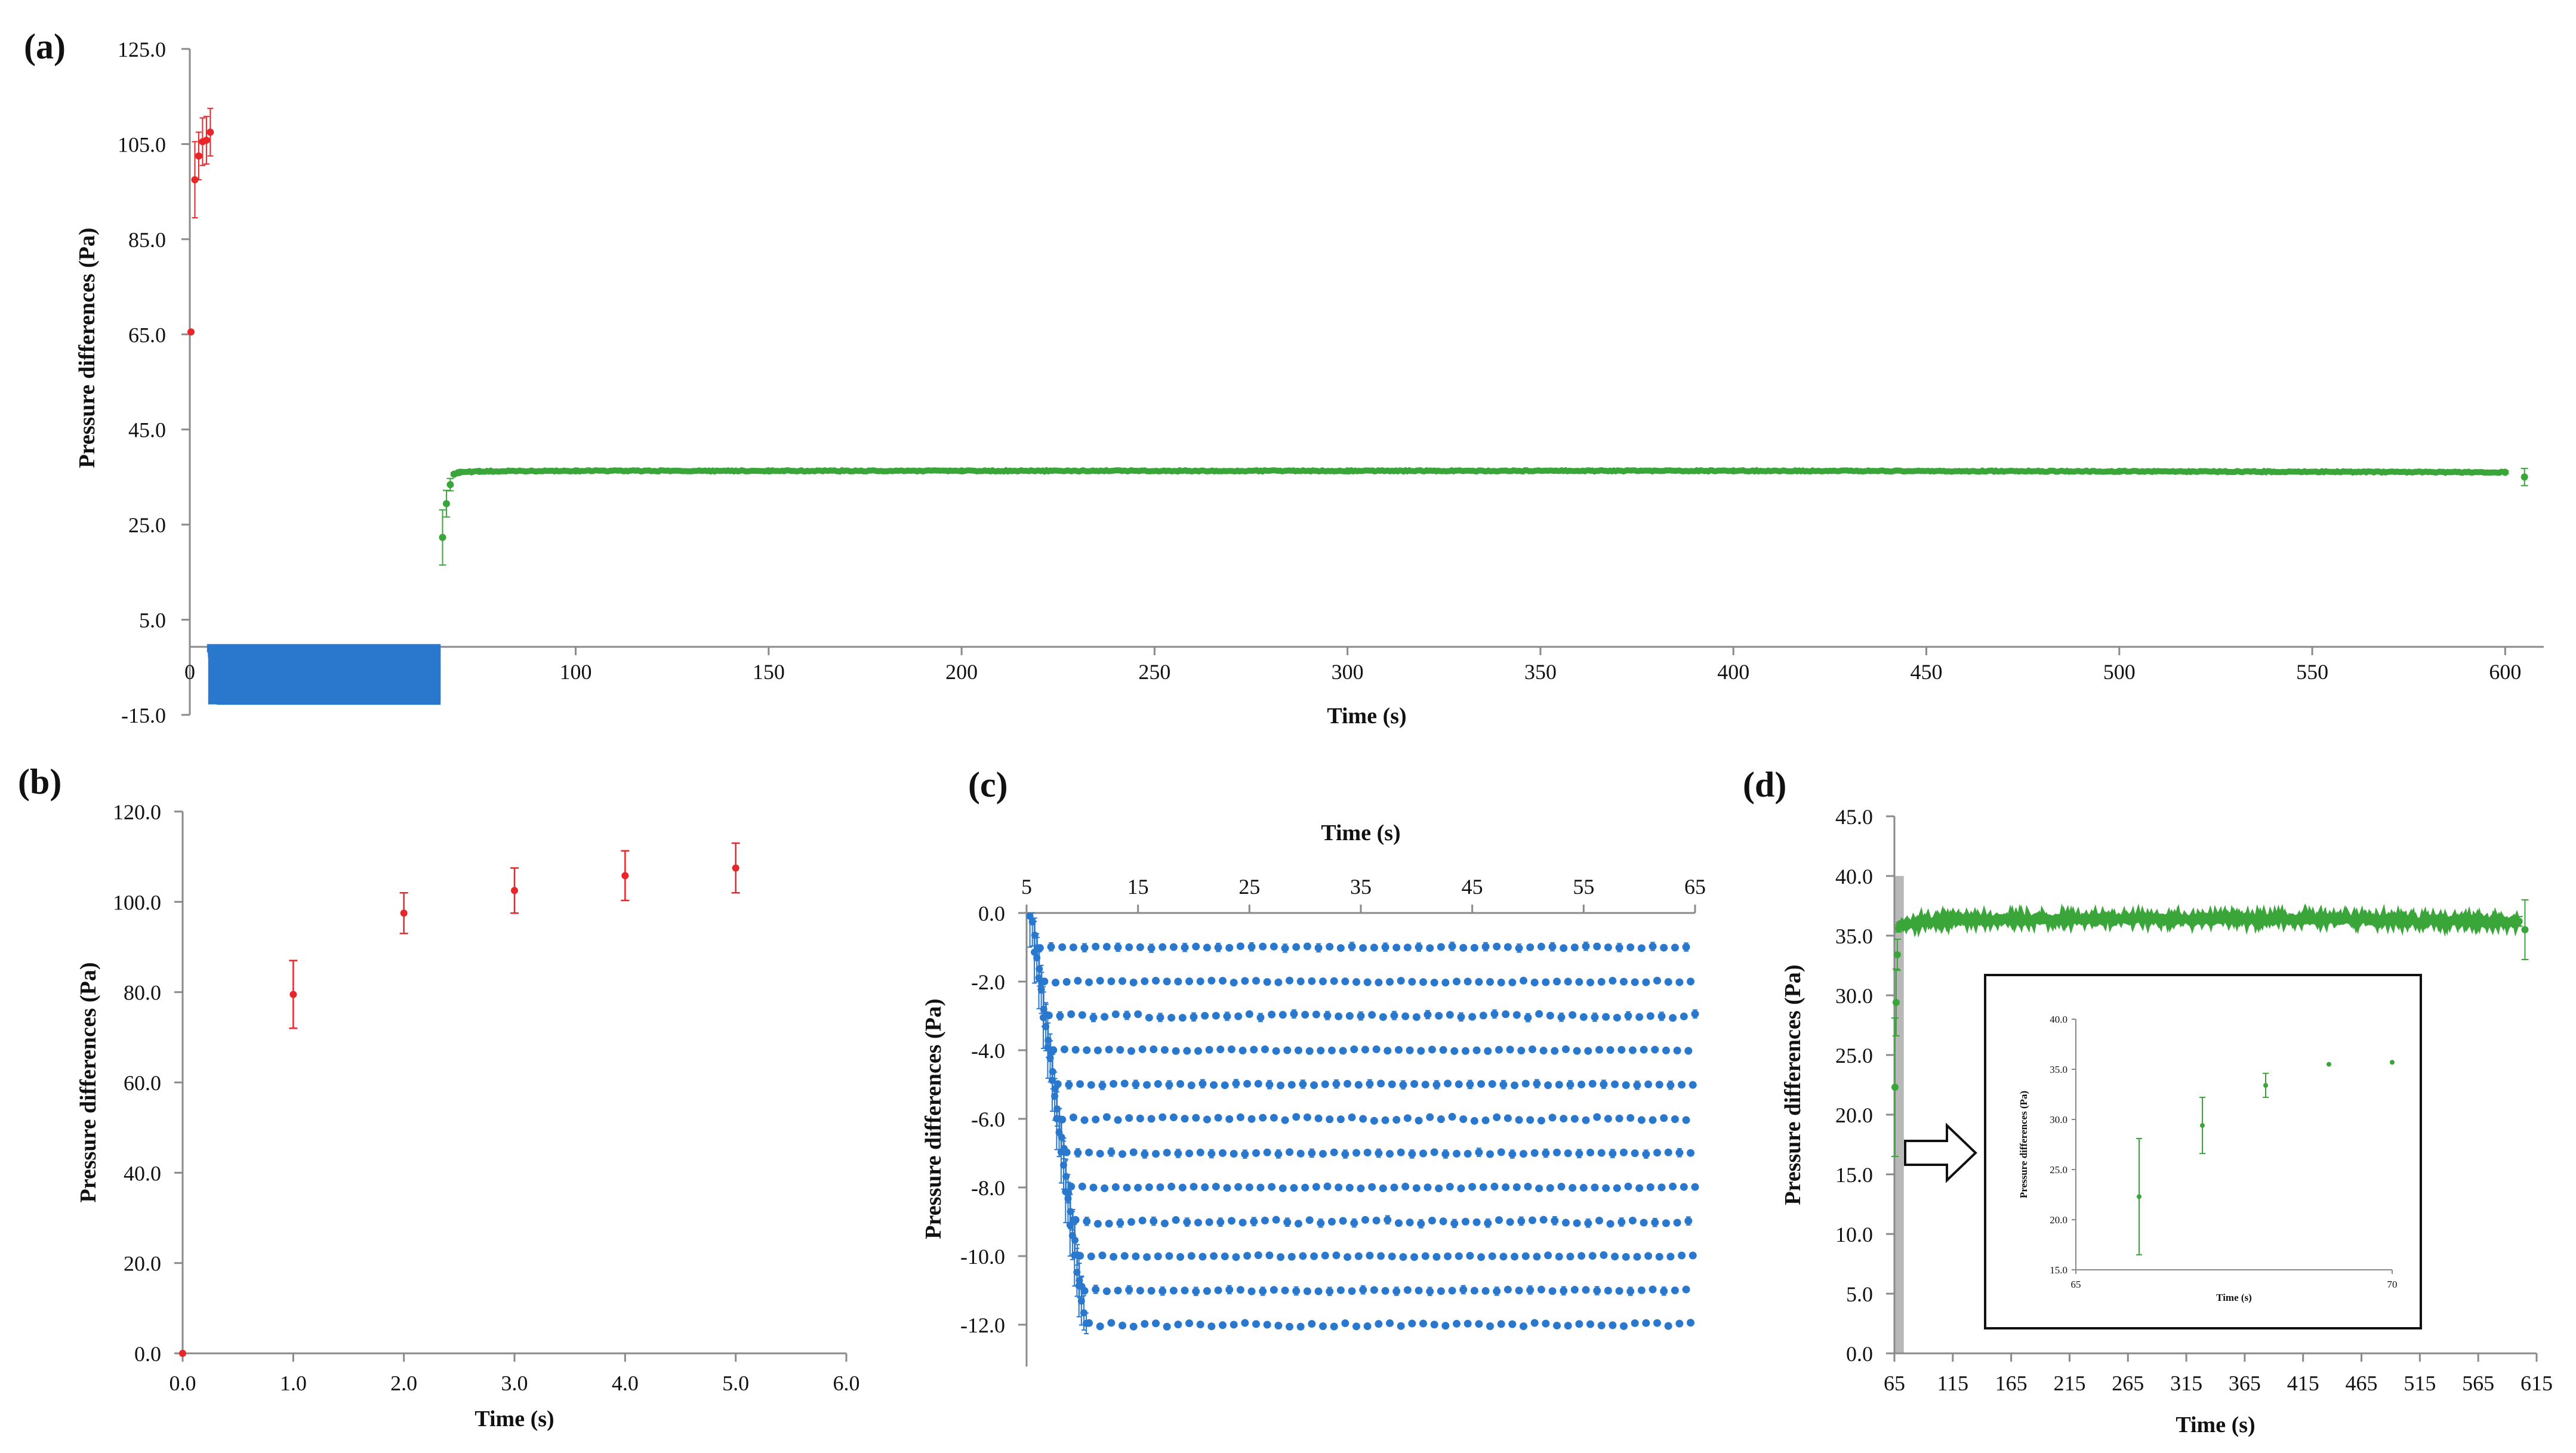 This screenshot has width=2576, height=1453. I want to click on panel-label-a: (a), so click(45, 46).